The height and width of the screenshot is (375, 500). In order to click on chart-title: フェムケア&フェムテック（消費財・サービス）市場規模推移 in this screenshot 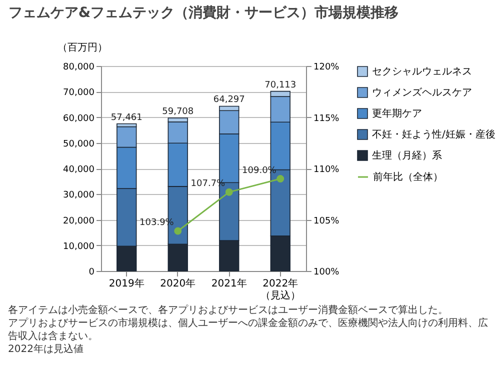, I will do `click(203, 12)`.